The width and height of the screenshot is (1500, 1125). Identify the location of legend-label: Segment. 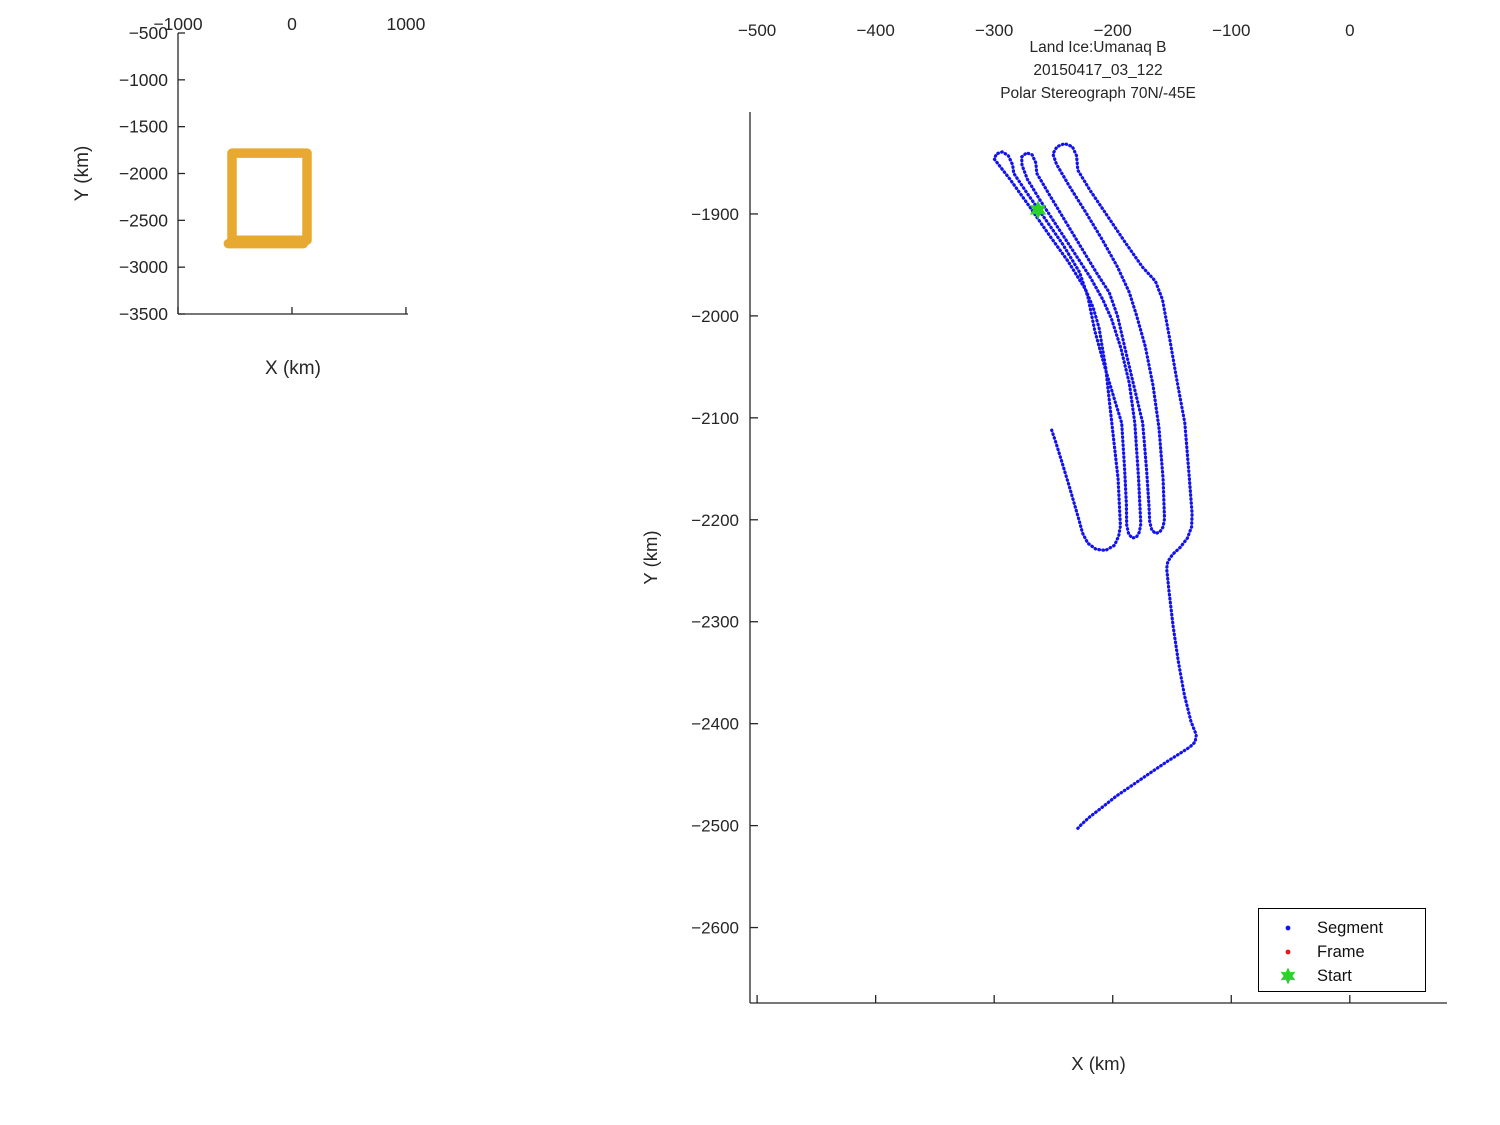
(1350, 927).